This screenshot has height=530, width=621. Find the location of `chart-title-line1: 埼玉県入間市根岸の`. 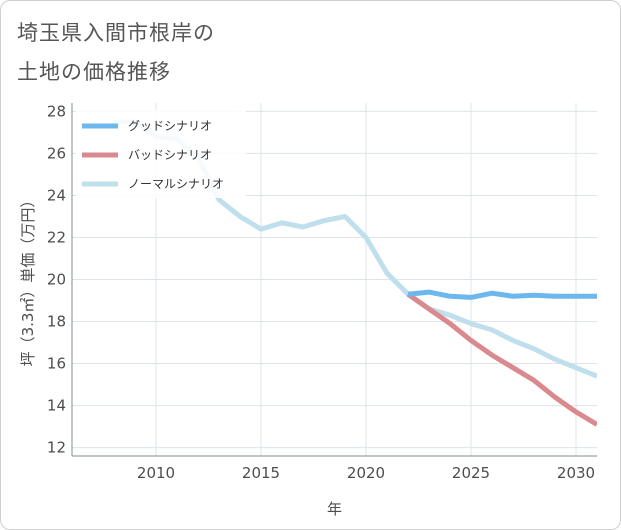

chart-title-line1: 埼玉県入間市根岸の is located at coordinates (116, 33).